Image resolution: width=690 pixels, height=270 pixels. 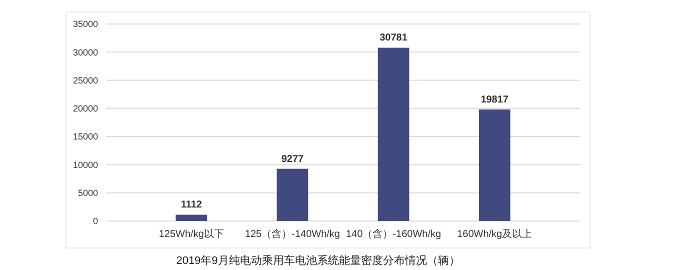 I want to click on data-label: 30781, so click(x=394, y=38).